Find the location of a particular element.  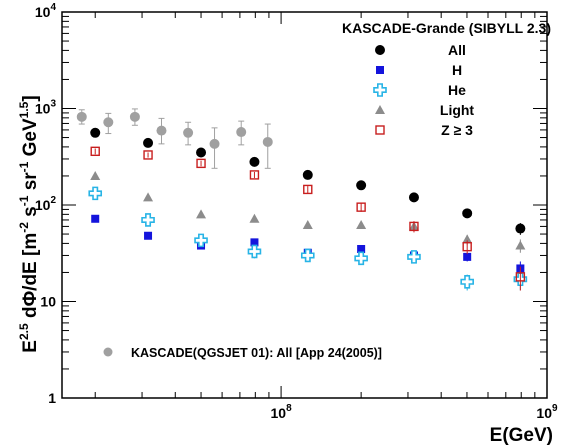

legend-label-h: H is located at coordinates (457, 70).